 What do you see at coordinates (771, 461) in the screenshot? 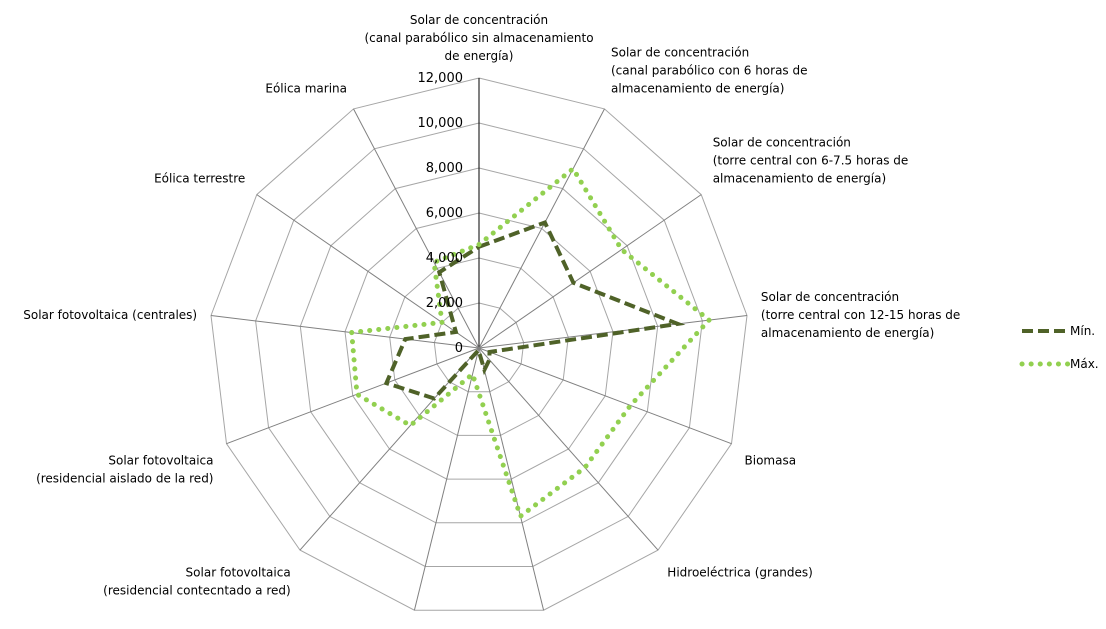
I see `category-label: Biomasa` at bounding box center [771, 461].